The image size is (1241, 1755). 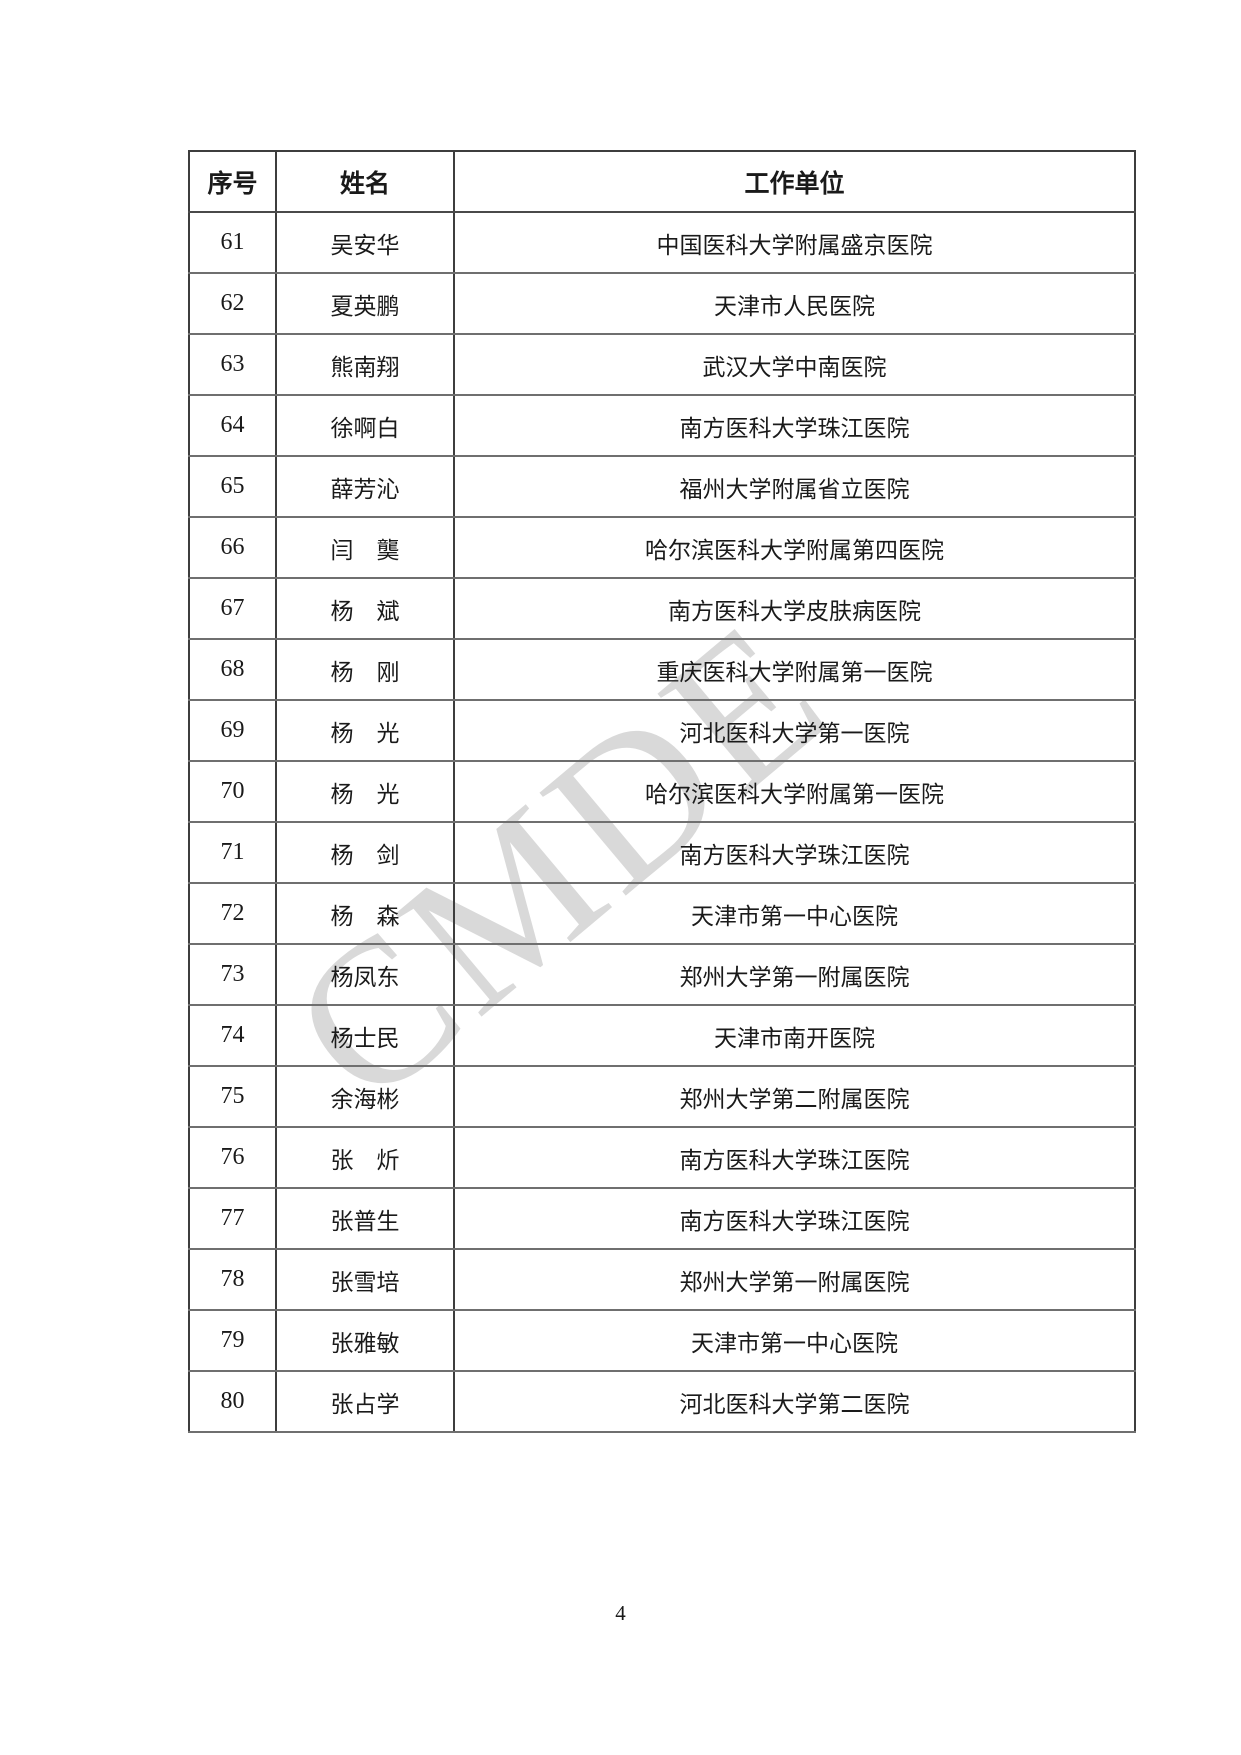 I want to click on table-row: 69 杨 光 河北医科大学第一医院, so click(x=662, y=731).